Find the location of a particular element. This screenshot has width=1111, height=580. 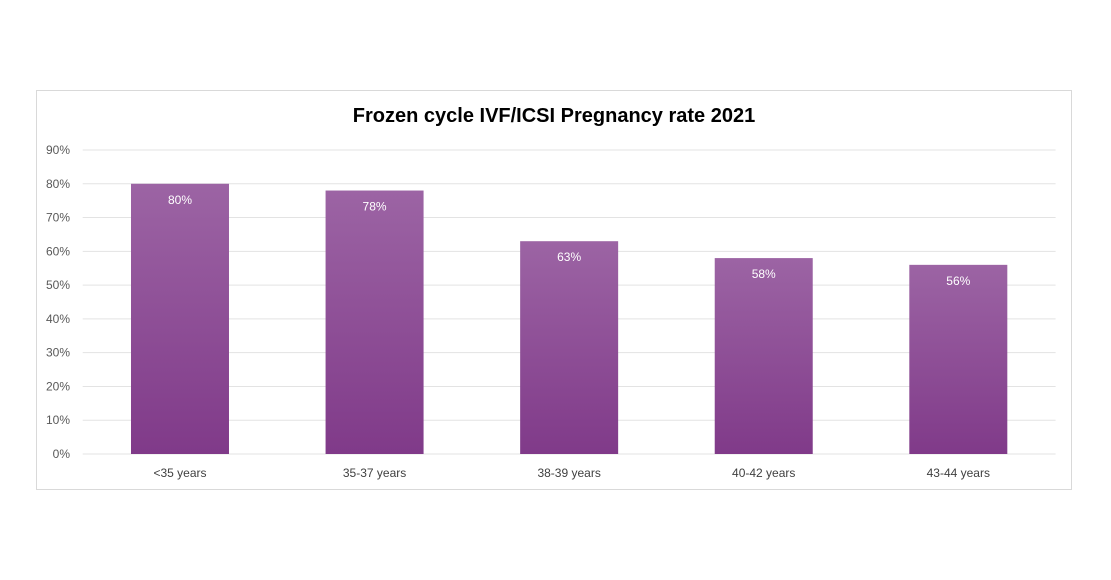

y-tick-label: 60% is located at coordinates (58, 251).